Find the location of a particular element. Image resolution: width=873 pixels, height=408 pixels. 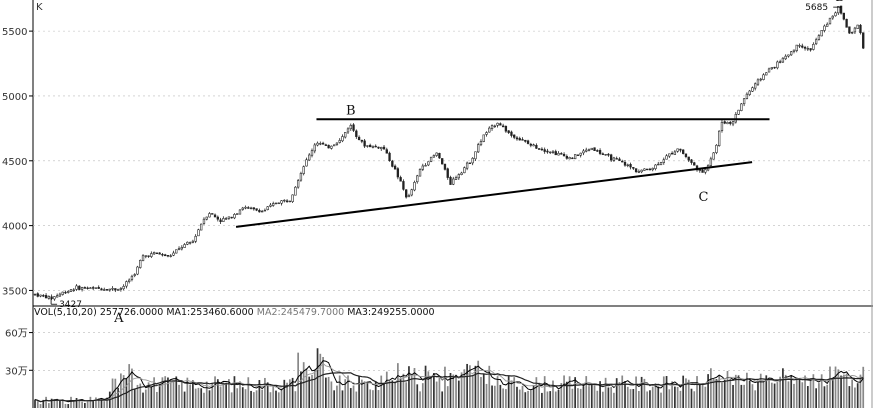

price-tick-label: 4000 is located at coordinates (14, 227).